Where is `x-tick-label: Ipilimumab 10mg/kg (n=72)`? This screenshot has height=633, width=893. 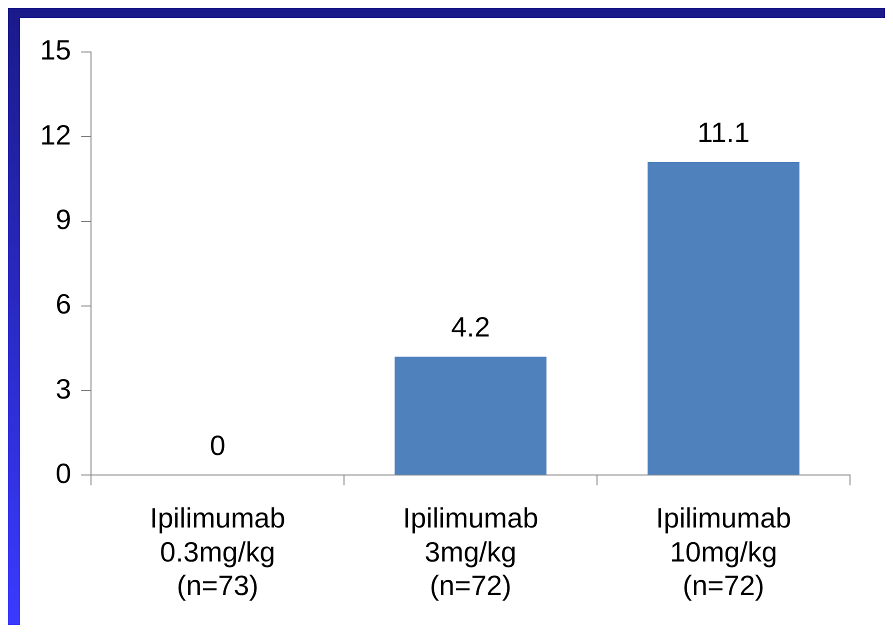 x-tick-label: Ipilimumab 10mg/kg (n=72) is located at coordinates (724, 551).